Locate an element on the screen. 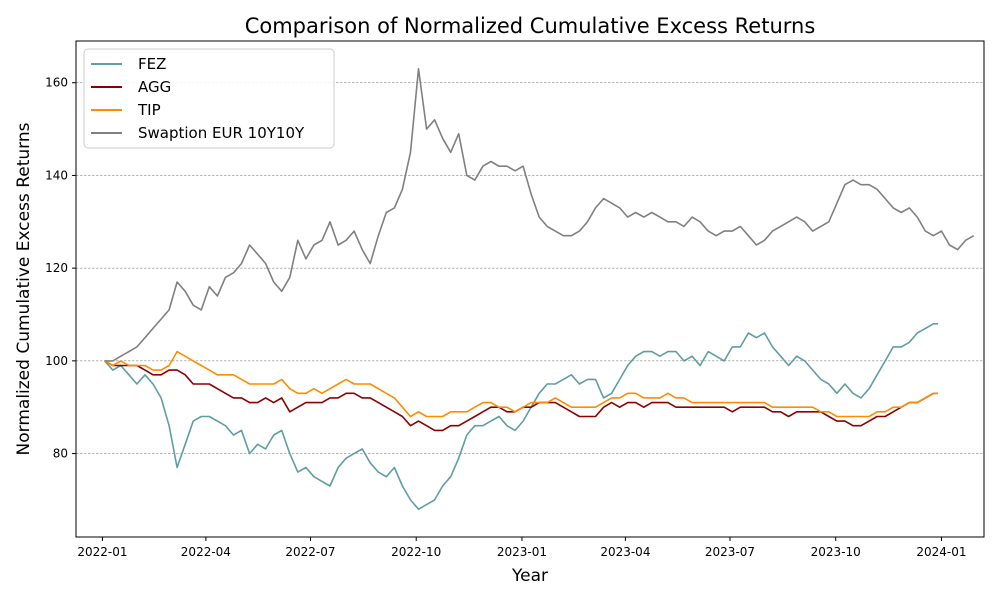 The width and height of the screenshot is (1000, 600). y-tick-label: 80 is located at coordinates (60, 454).